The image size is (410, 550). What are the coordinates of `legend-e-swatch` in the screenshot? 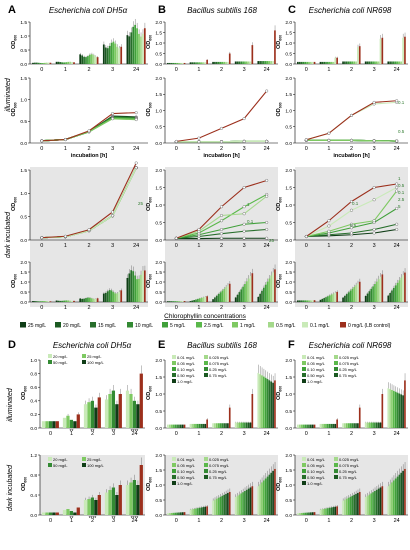 It's located at (206, 363).